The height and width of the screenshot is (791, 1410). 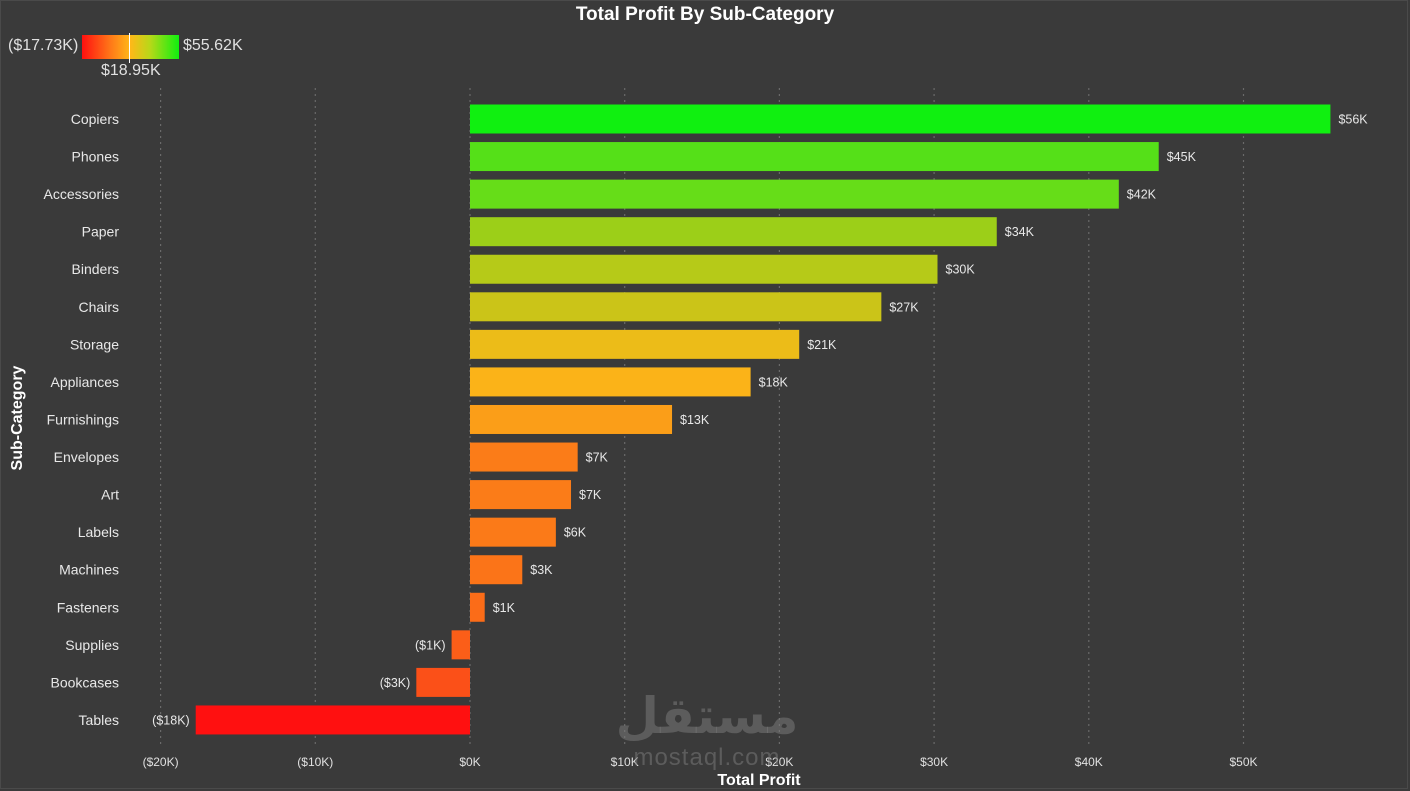 I want to click on category-label: Chairs, so click(x=99, y=307).